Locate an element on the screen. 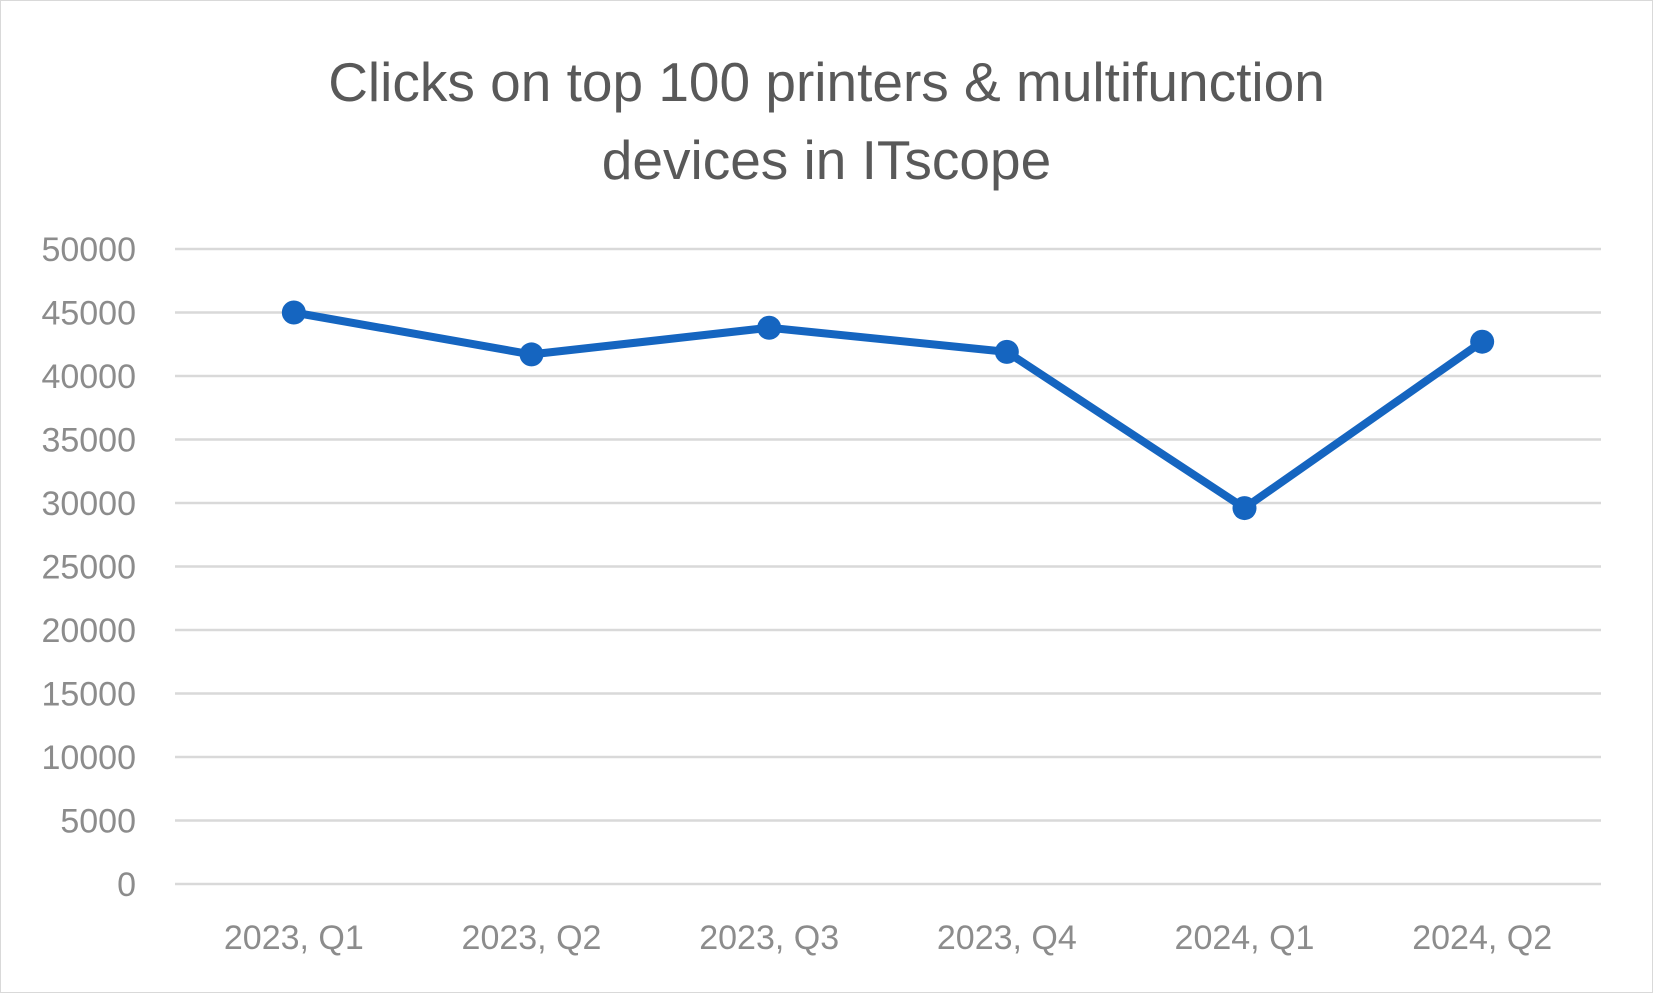  y-tick-label: 30000 is located at coordinates (88, 504).